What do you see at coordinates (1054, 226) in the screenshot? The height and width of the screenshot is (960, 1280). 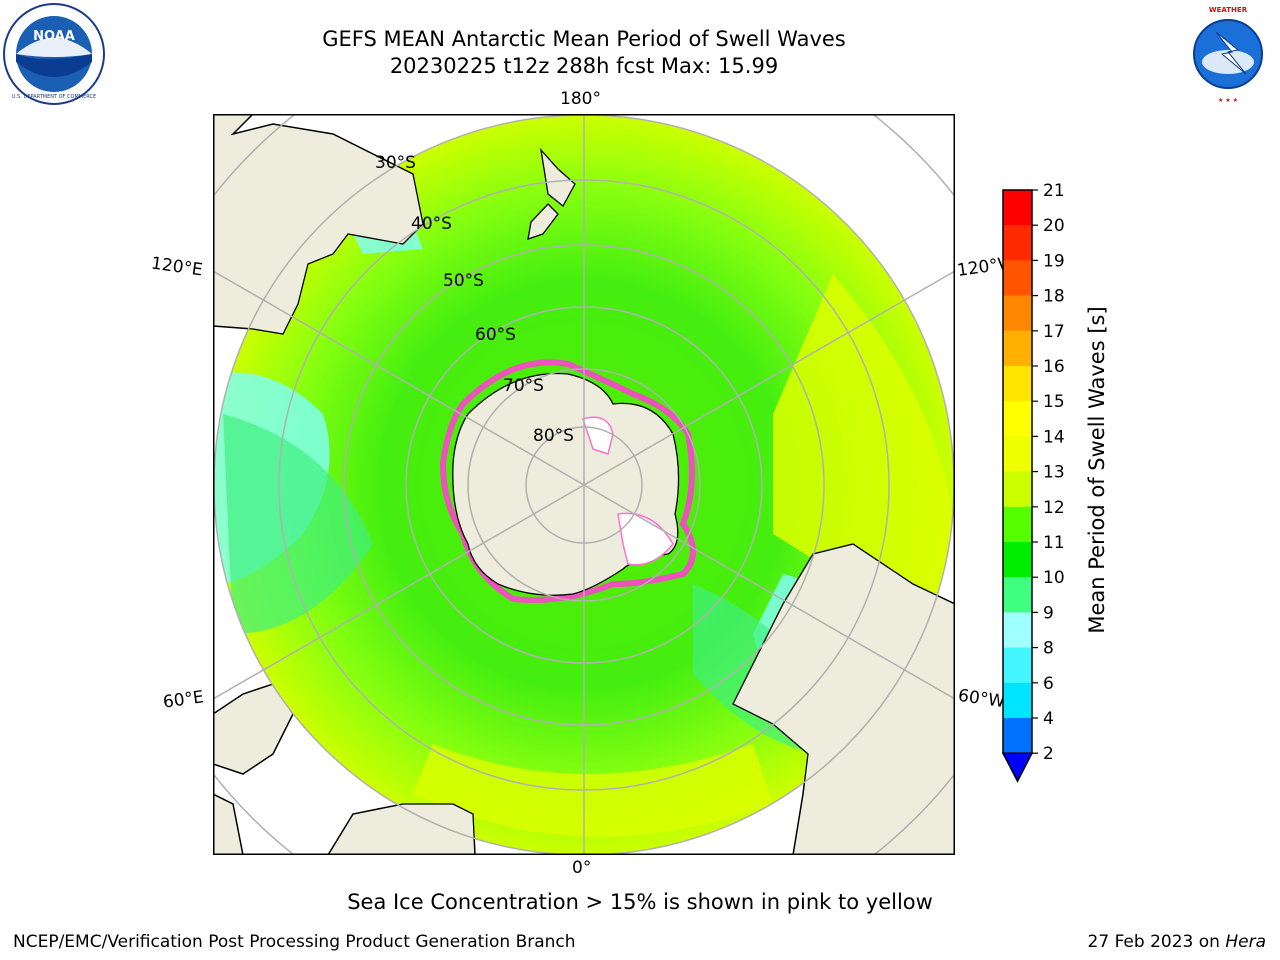 I see `colorbar-tick-label: 20` at bounding box center [1054, 226].